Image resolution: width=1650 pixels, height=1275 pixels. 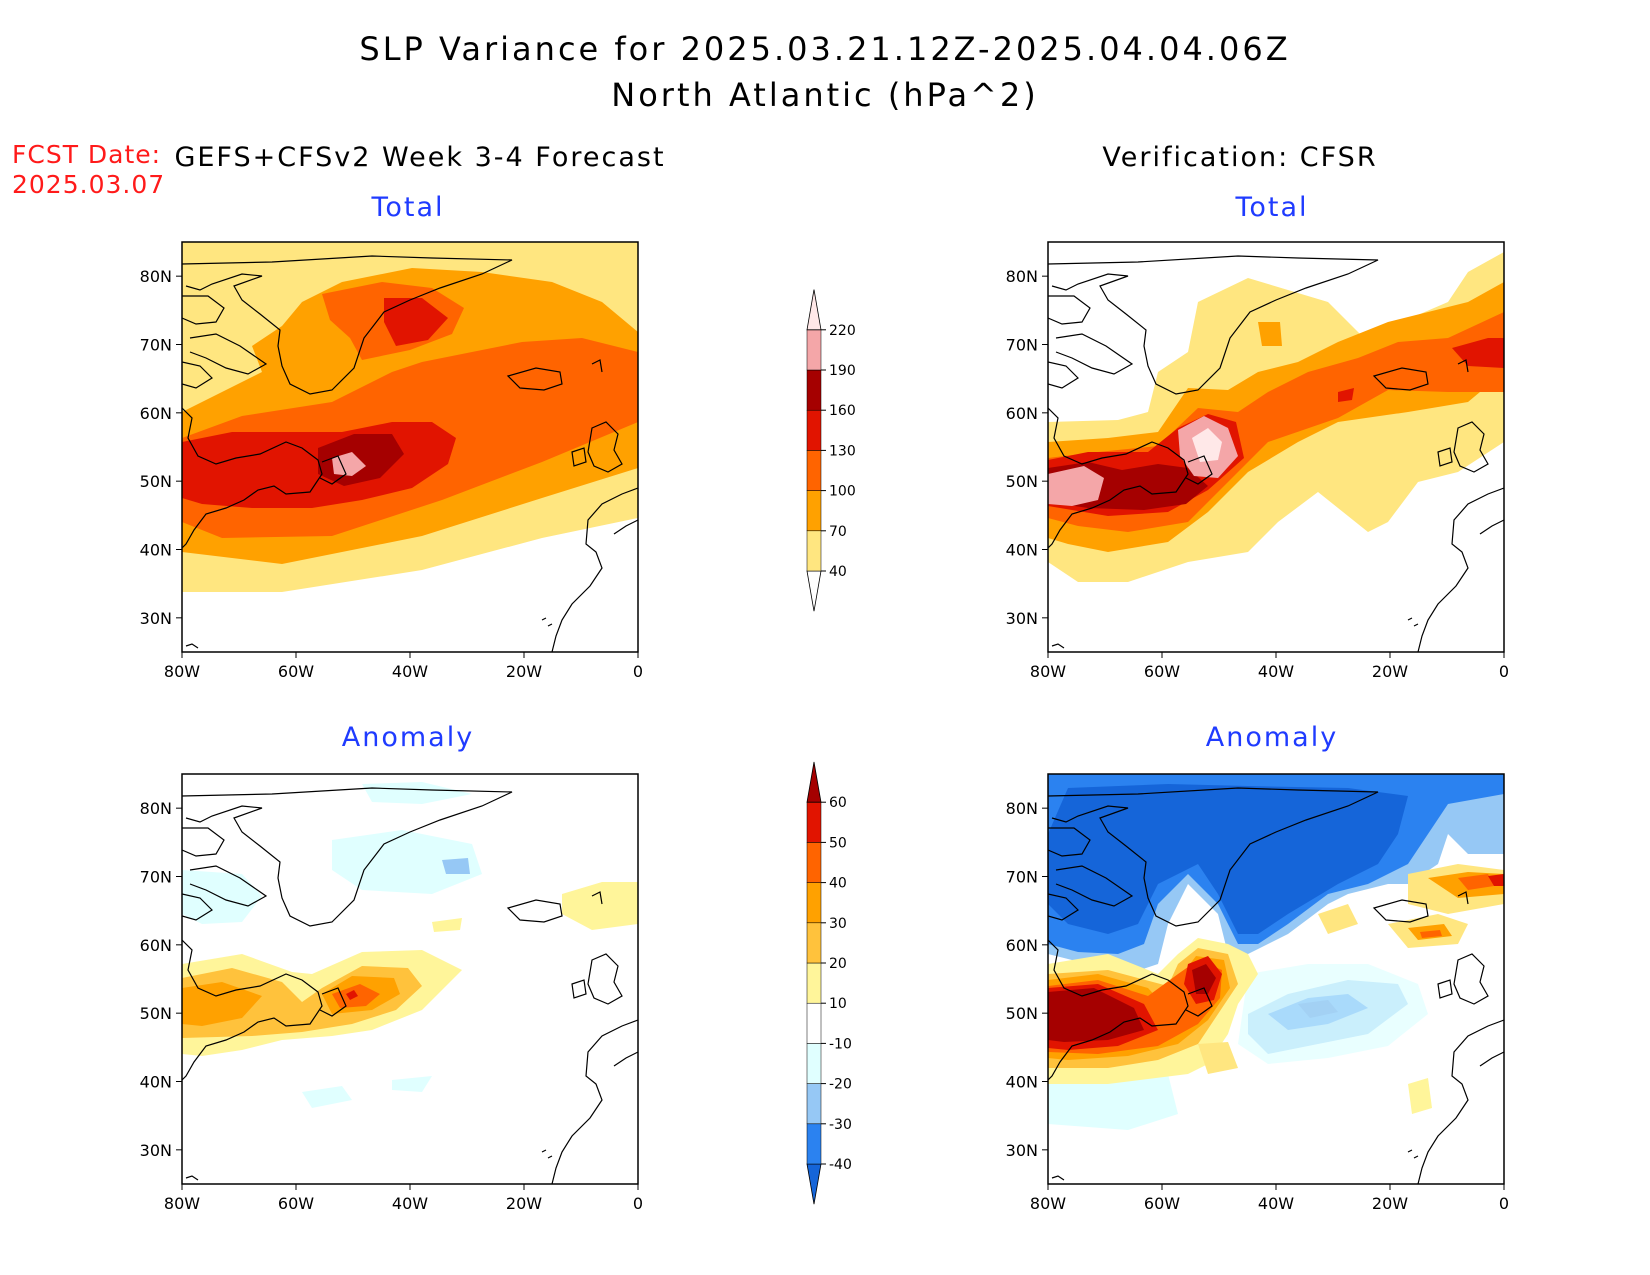 What do you see at coordinates (840, 1165) in the screenshot?
I see `colorbar-label: -40` at bounding box center [840, 1165].